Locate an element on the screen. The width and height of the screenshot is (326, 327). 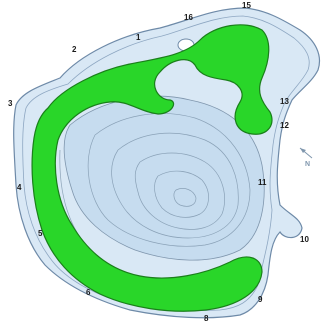
north-arrow-label: N is located at coordinates (307, 164).